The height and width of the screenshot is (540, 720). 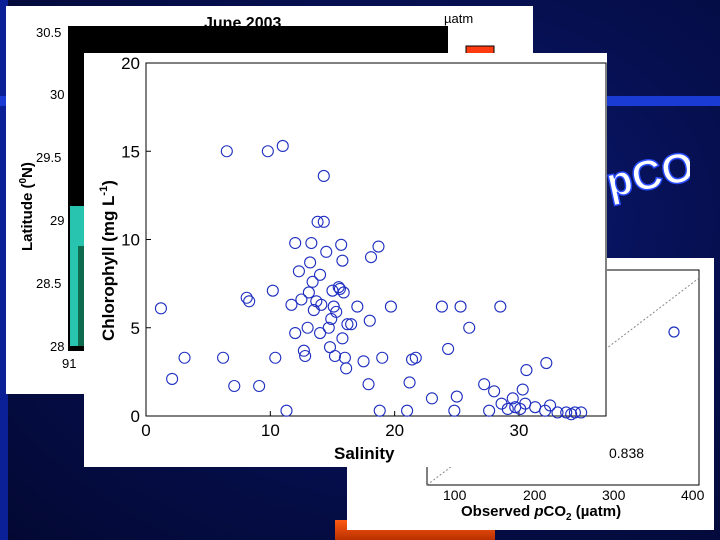 I want to click on scatter-ytick-label: 20, so click(x=130, y=63).